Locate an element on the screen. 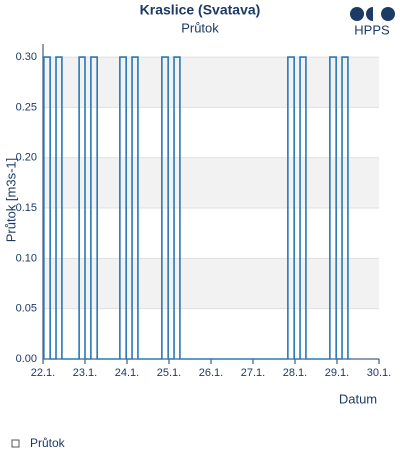  y-tick-label: 0.05 is located at coordinates (26, 309).